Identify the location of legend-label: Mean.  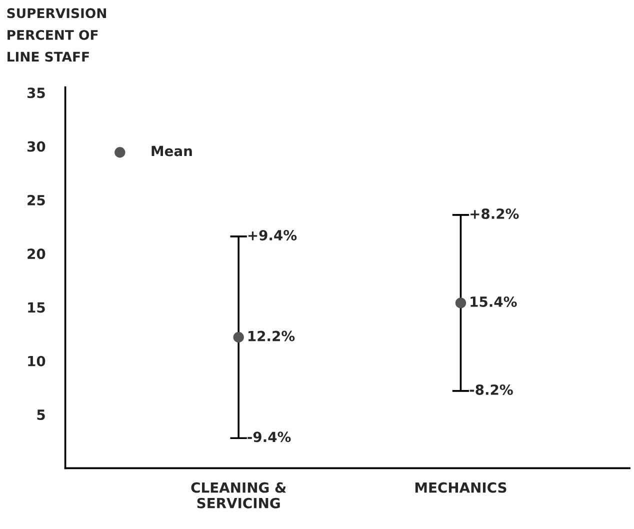
(172, 151).